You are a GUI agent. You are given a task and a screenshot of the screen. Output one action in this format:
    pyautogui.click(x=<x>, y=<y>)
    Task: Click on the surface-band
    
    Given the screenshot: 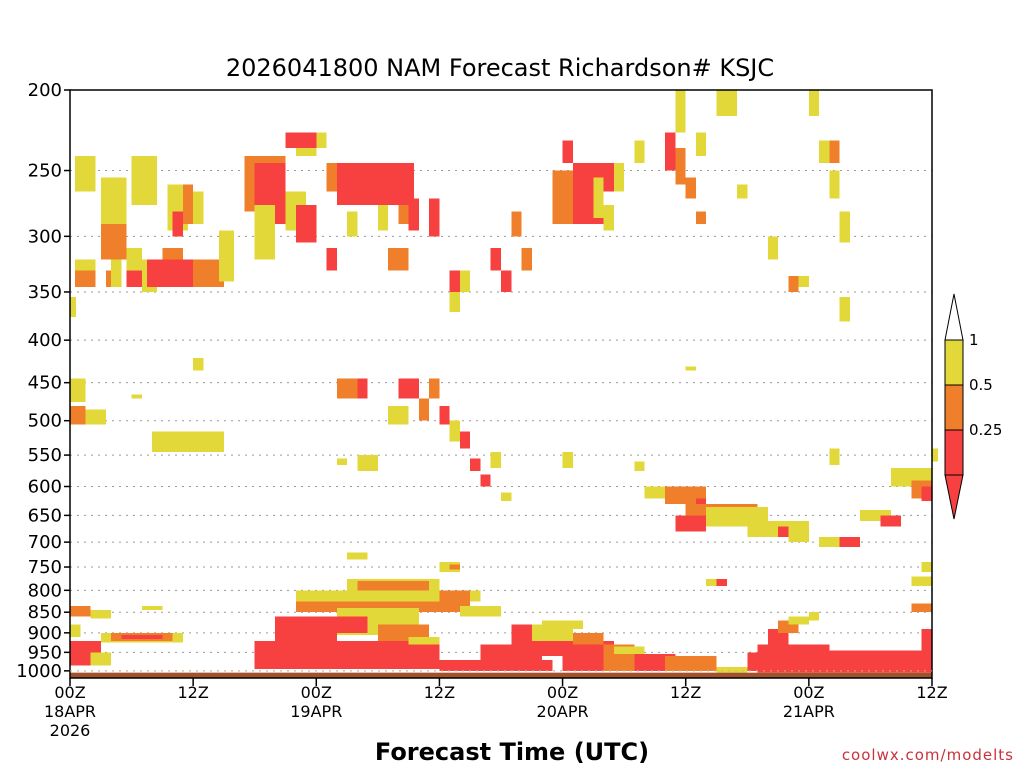 What is the action you would take?
    pyautogui.click(x=501, y=675)
    